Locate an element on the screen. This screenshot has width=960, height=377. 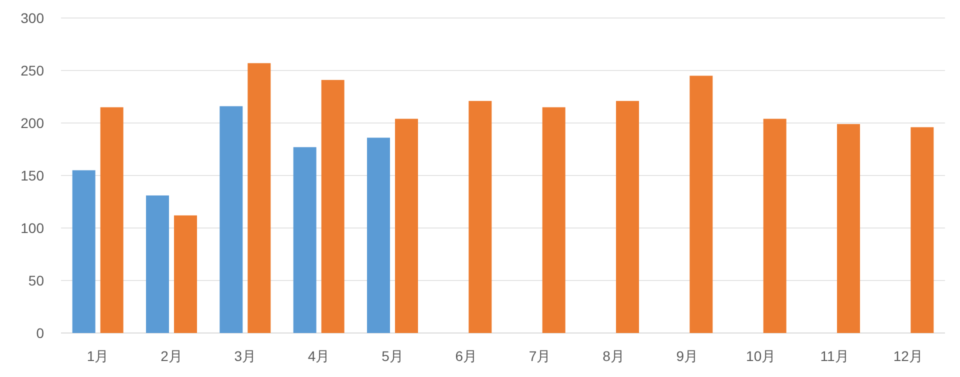
x-tick-label: 7月 is located at coordinates (539, 356).